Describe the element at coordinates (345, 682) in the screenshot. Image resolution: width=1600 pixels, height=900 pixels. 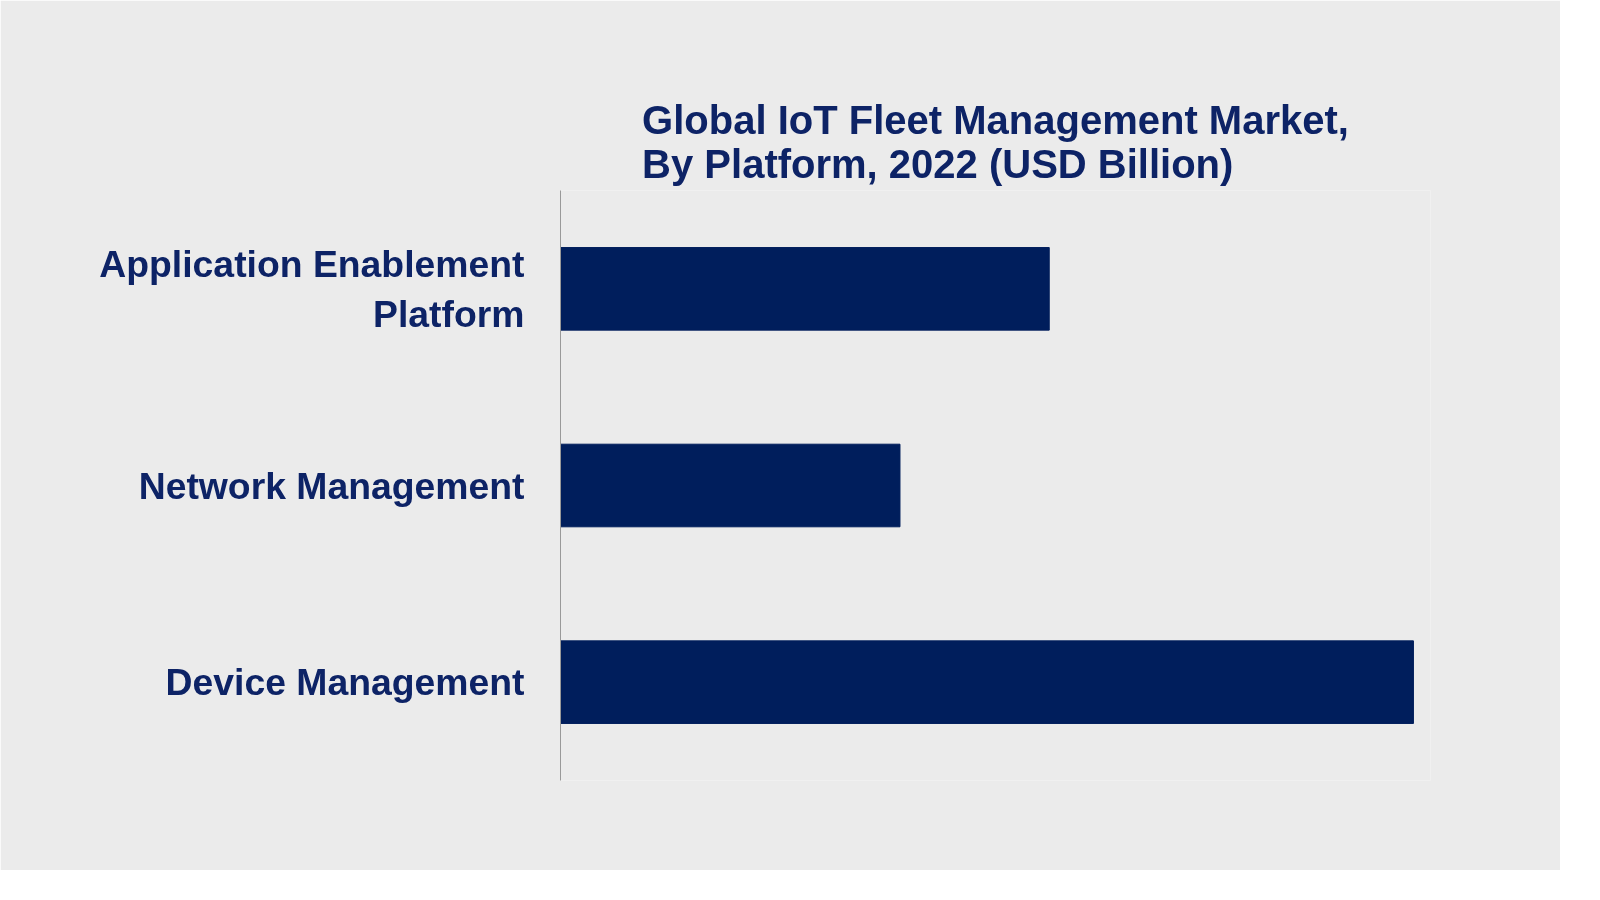
I see `y-tick-label: Device Management` at that location.